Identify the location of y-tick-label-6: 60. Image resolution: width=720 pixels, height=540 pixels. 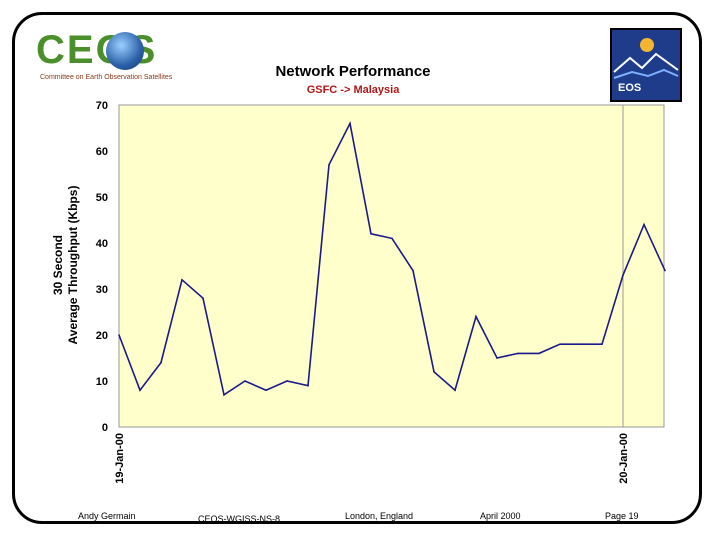
(102, 152).